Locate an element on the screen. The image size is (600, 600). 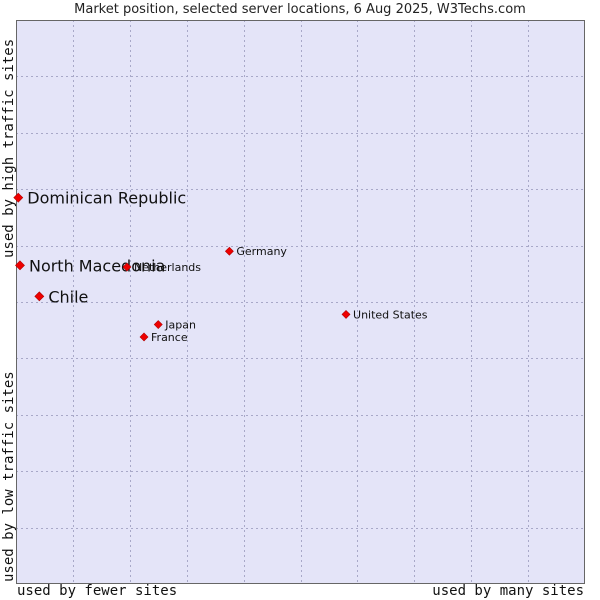
x-axis-label-left: used by fewer sites is located at coordinates (97, 591).